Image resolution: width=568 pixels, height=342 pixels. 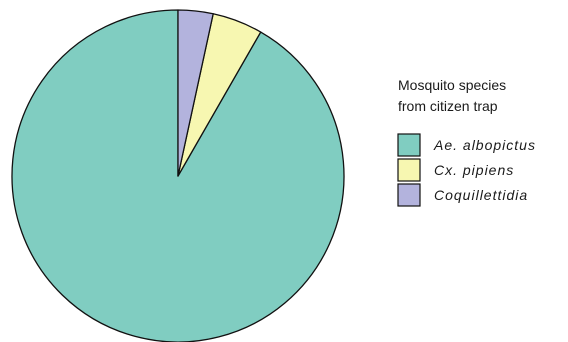 I want to click on legend-title-line-1: Mosquito species, so click(x=452, y=85).